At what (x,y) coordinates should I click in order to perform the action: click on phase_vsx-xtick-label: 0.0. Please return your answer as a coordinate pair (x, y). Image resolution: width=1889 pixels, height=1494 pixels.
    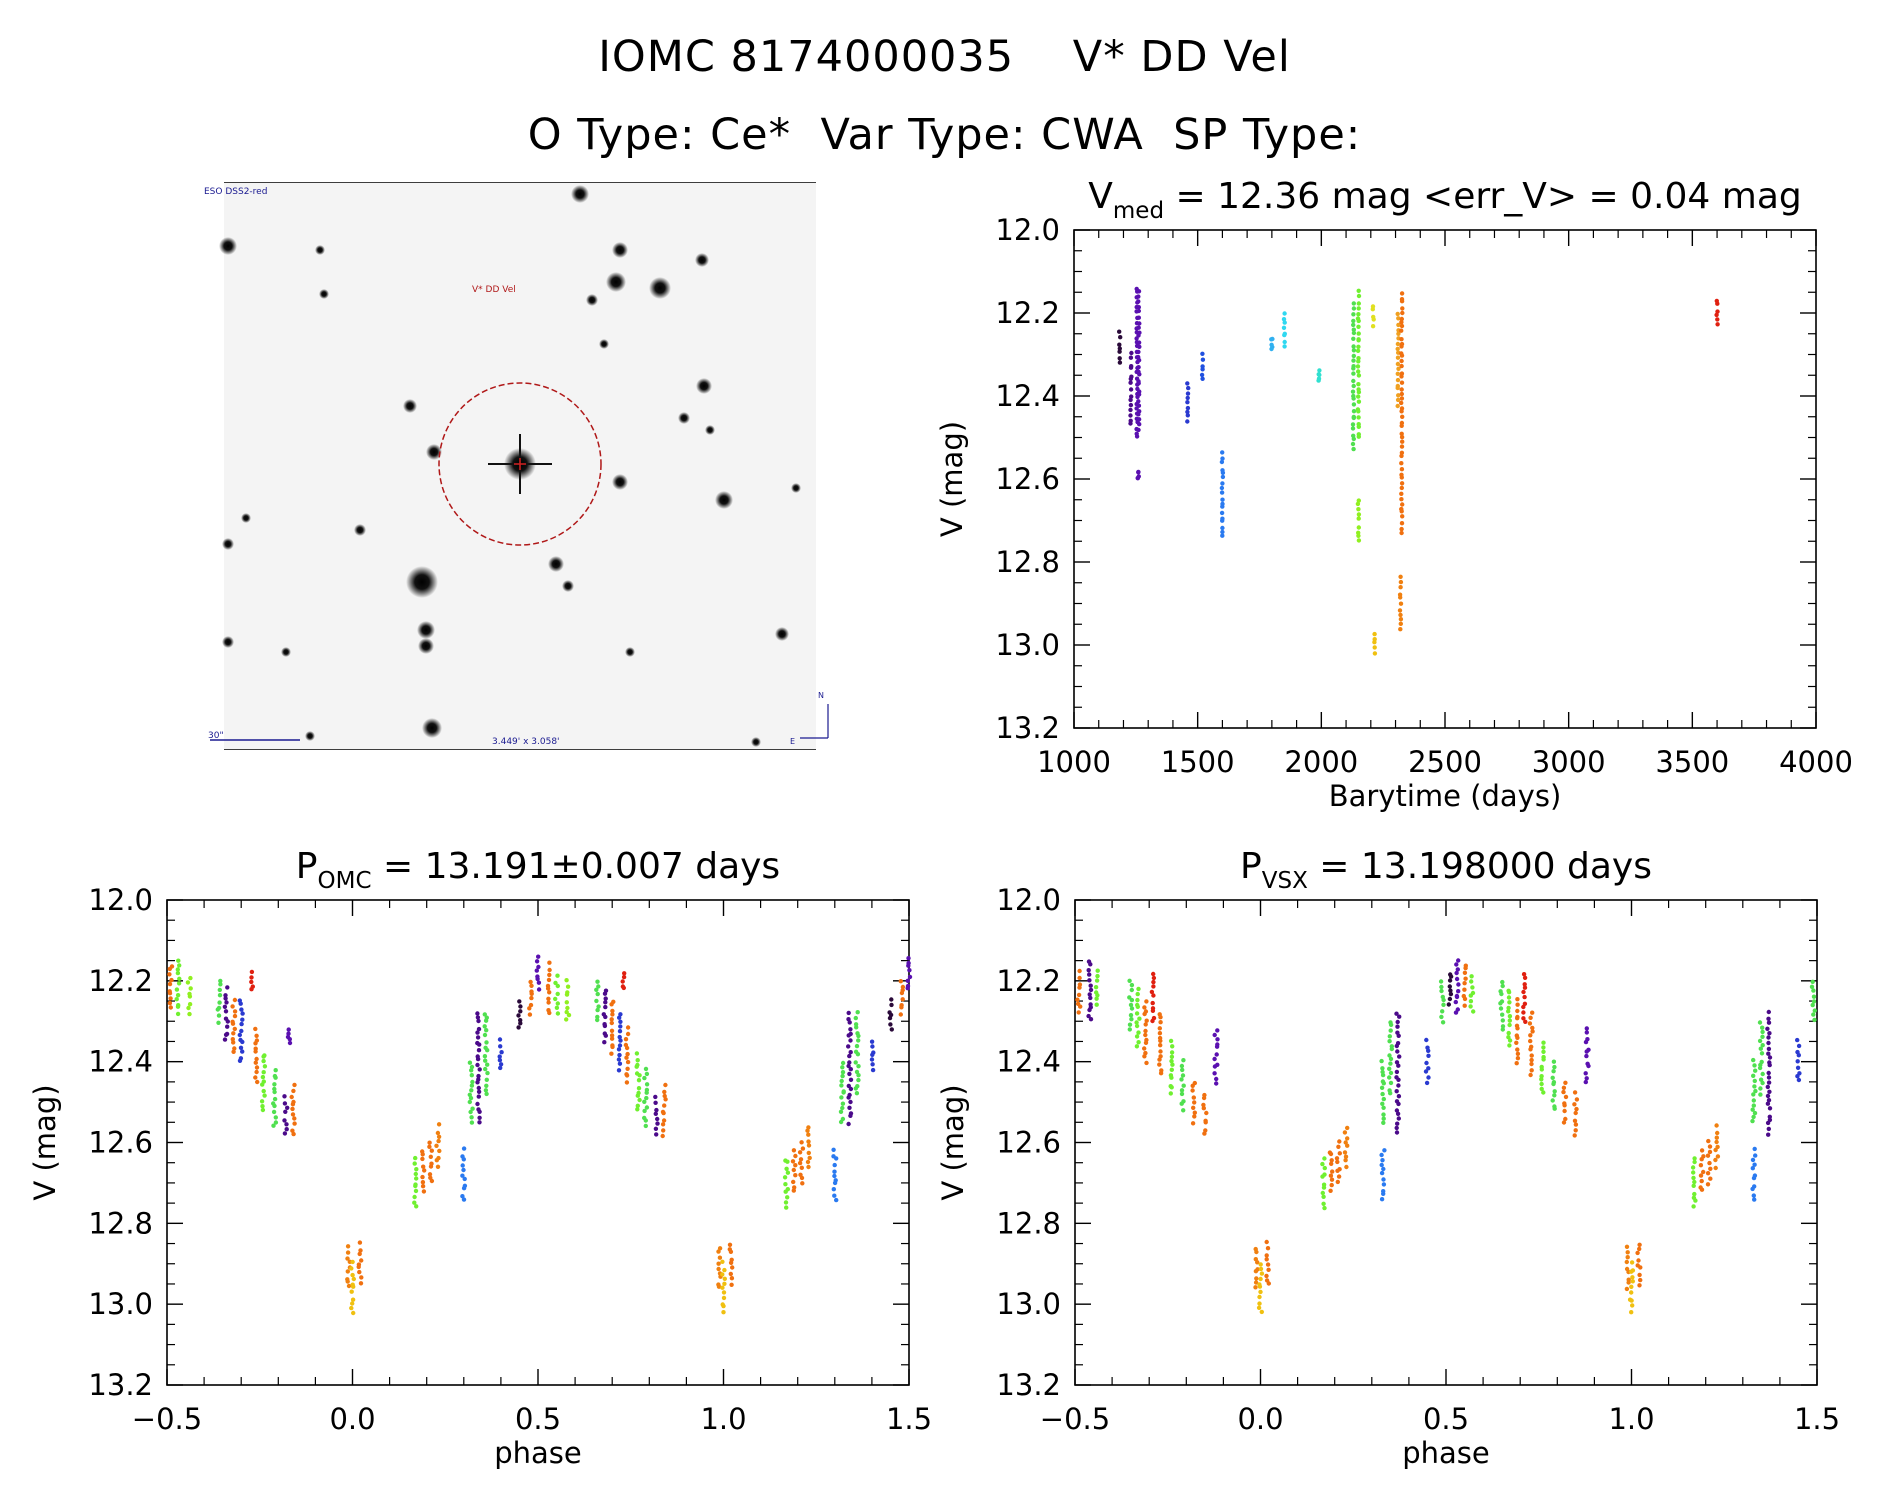
    Looking at the image, I should click on (1260, 1419).